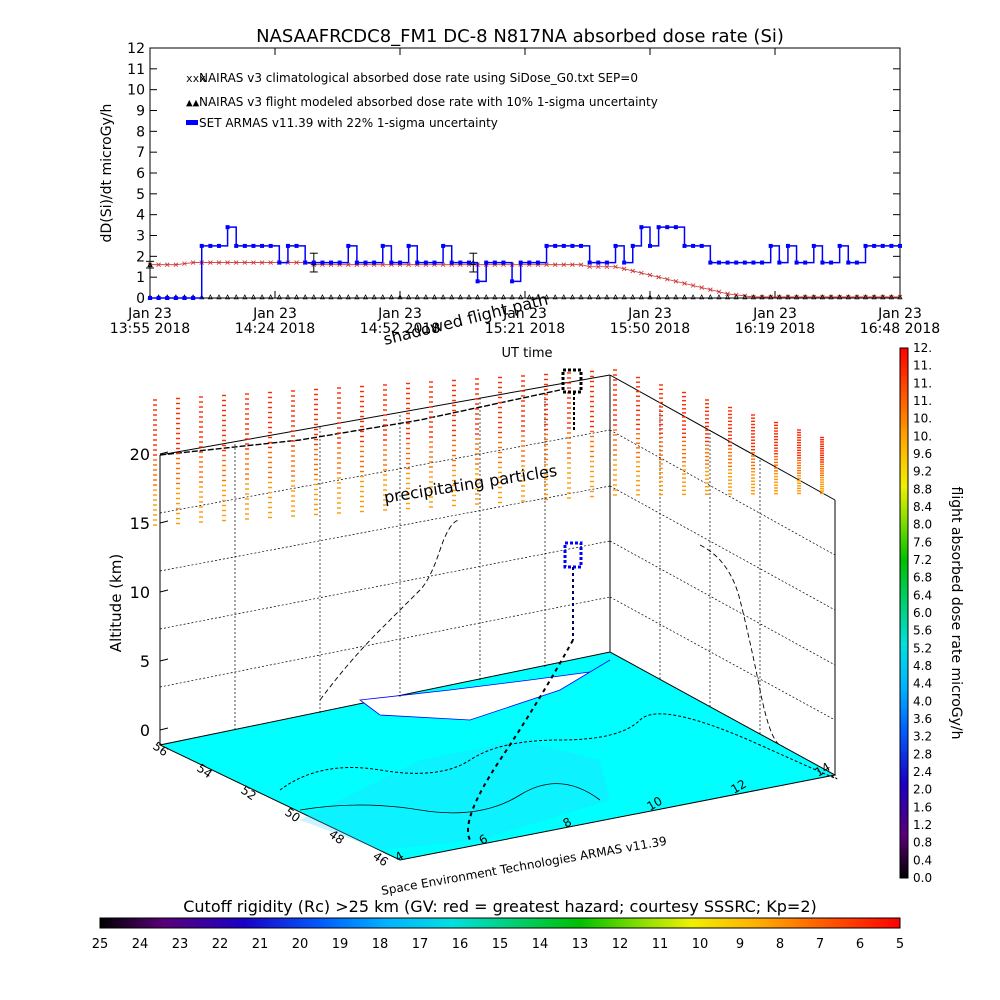  What do you see at coordinates (922, 754) in the screenshot?
I see `colorbar-right-tick: 2.8` at bounding box center [922, 754].